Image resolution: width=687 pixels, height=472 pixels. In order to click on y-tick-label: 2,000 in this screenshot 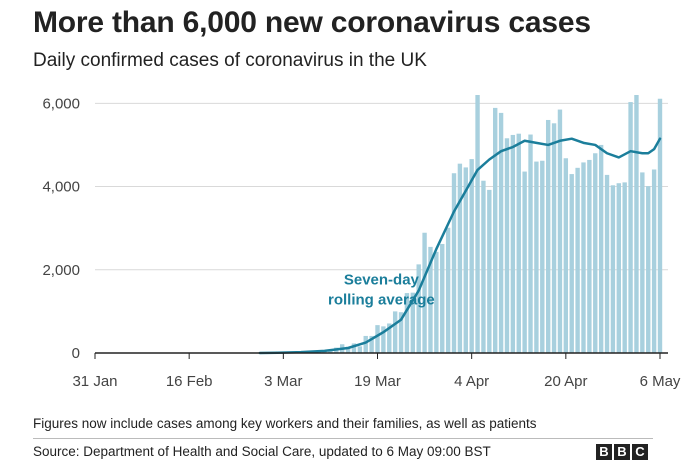, I will do `click(61, 270)`.